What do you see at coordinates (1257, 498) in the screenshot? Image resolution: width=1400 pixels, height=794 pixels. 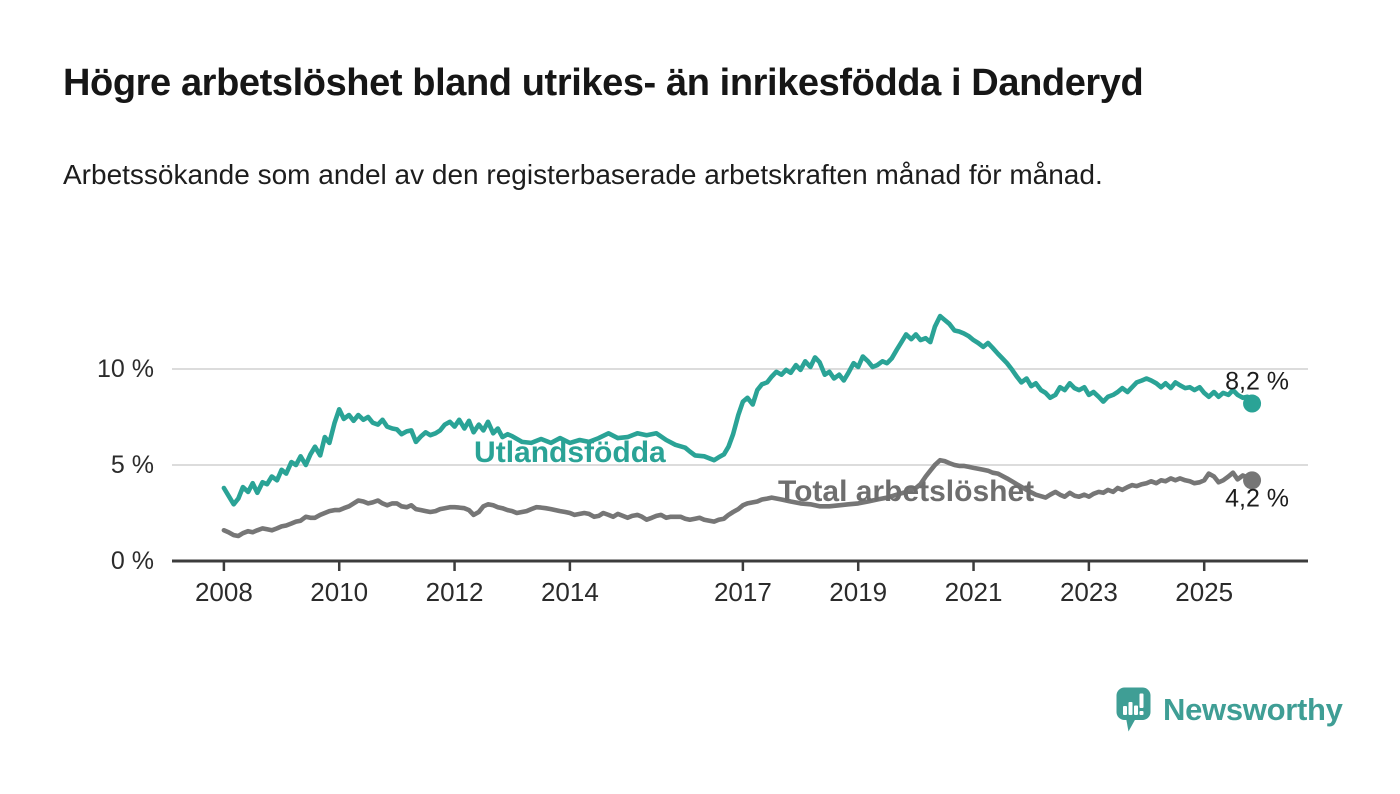 I see `end-value-label-total: 4,2 %` at bounding box center [1257, 498].